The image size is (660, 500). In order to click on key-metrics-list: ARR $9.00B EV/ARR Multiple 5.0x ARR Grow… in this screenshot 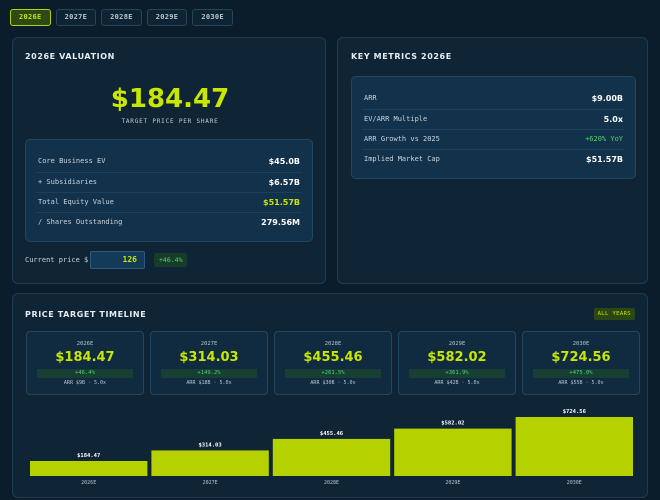, I will do `click(493, 127)`.